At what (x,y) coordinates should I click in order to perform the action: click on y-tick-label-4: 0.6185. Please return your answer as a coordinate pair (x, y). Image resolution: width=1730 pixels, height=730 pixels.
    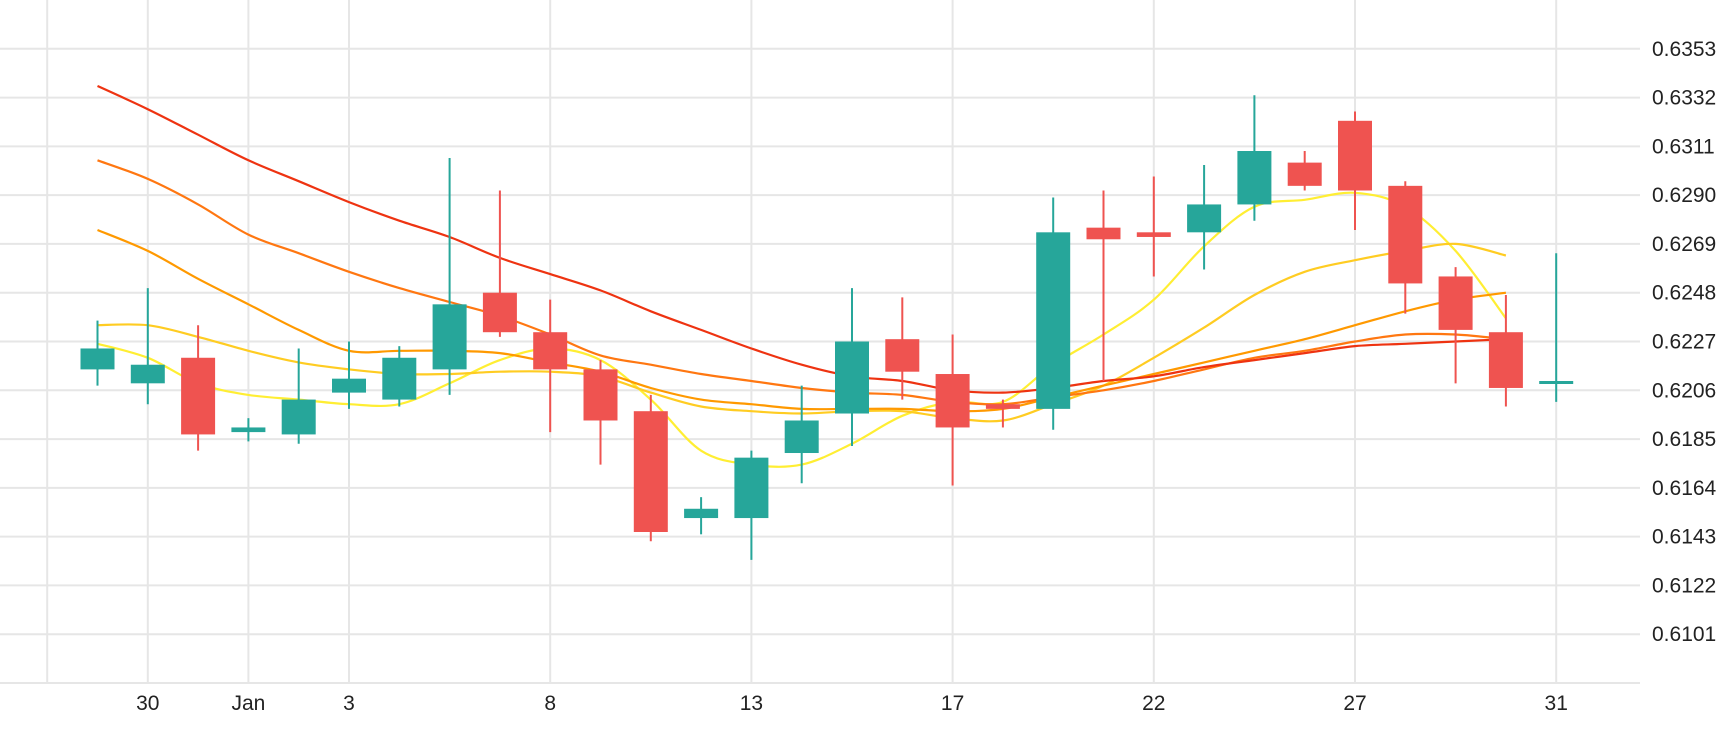
    Looking at the image, I should click on (1684, 439).